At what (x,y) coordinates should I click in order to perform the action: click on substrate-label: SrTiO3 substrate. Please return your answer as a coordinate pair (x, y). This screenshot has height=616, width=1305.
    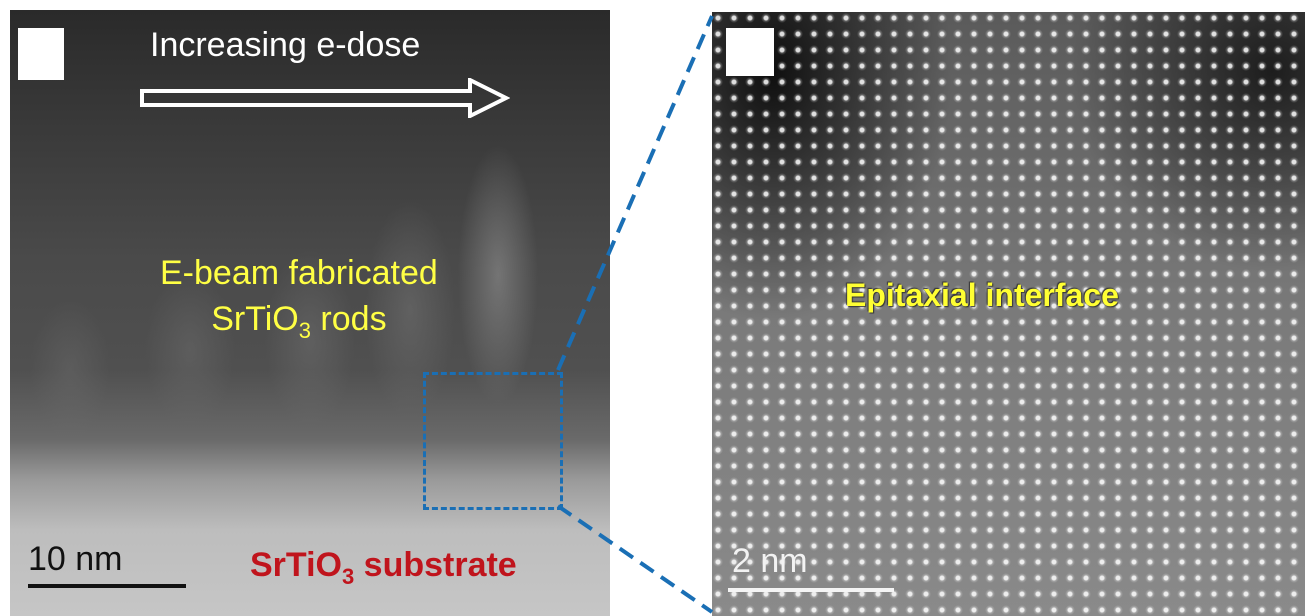
    Looking at the image, I should click on (383, 567).